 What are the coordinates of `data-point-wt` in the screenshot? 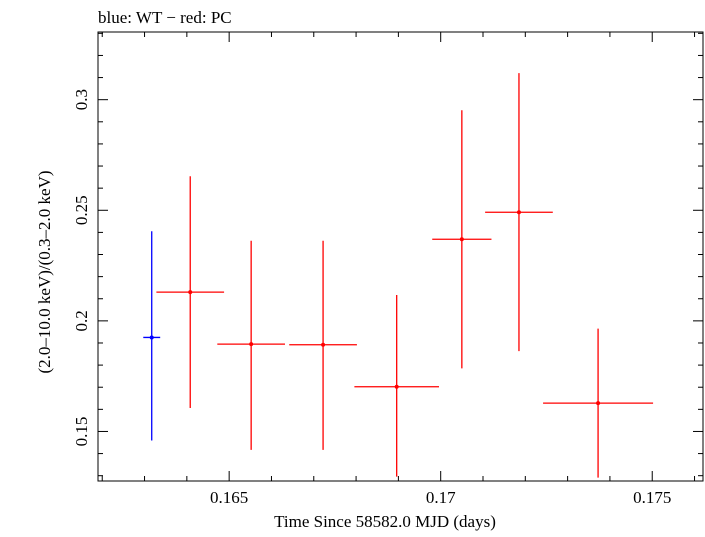 It's located at (152, 336).